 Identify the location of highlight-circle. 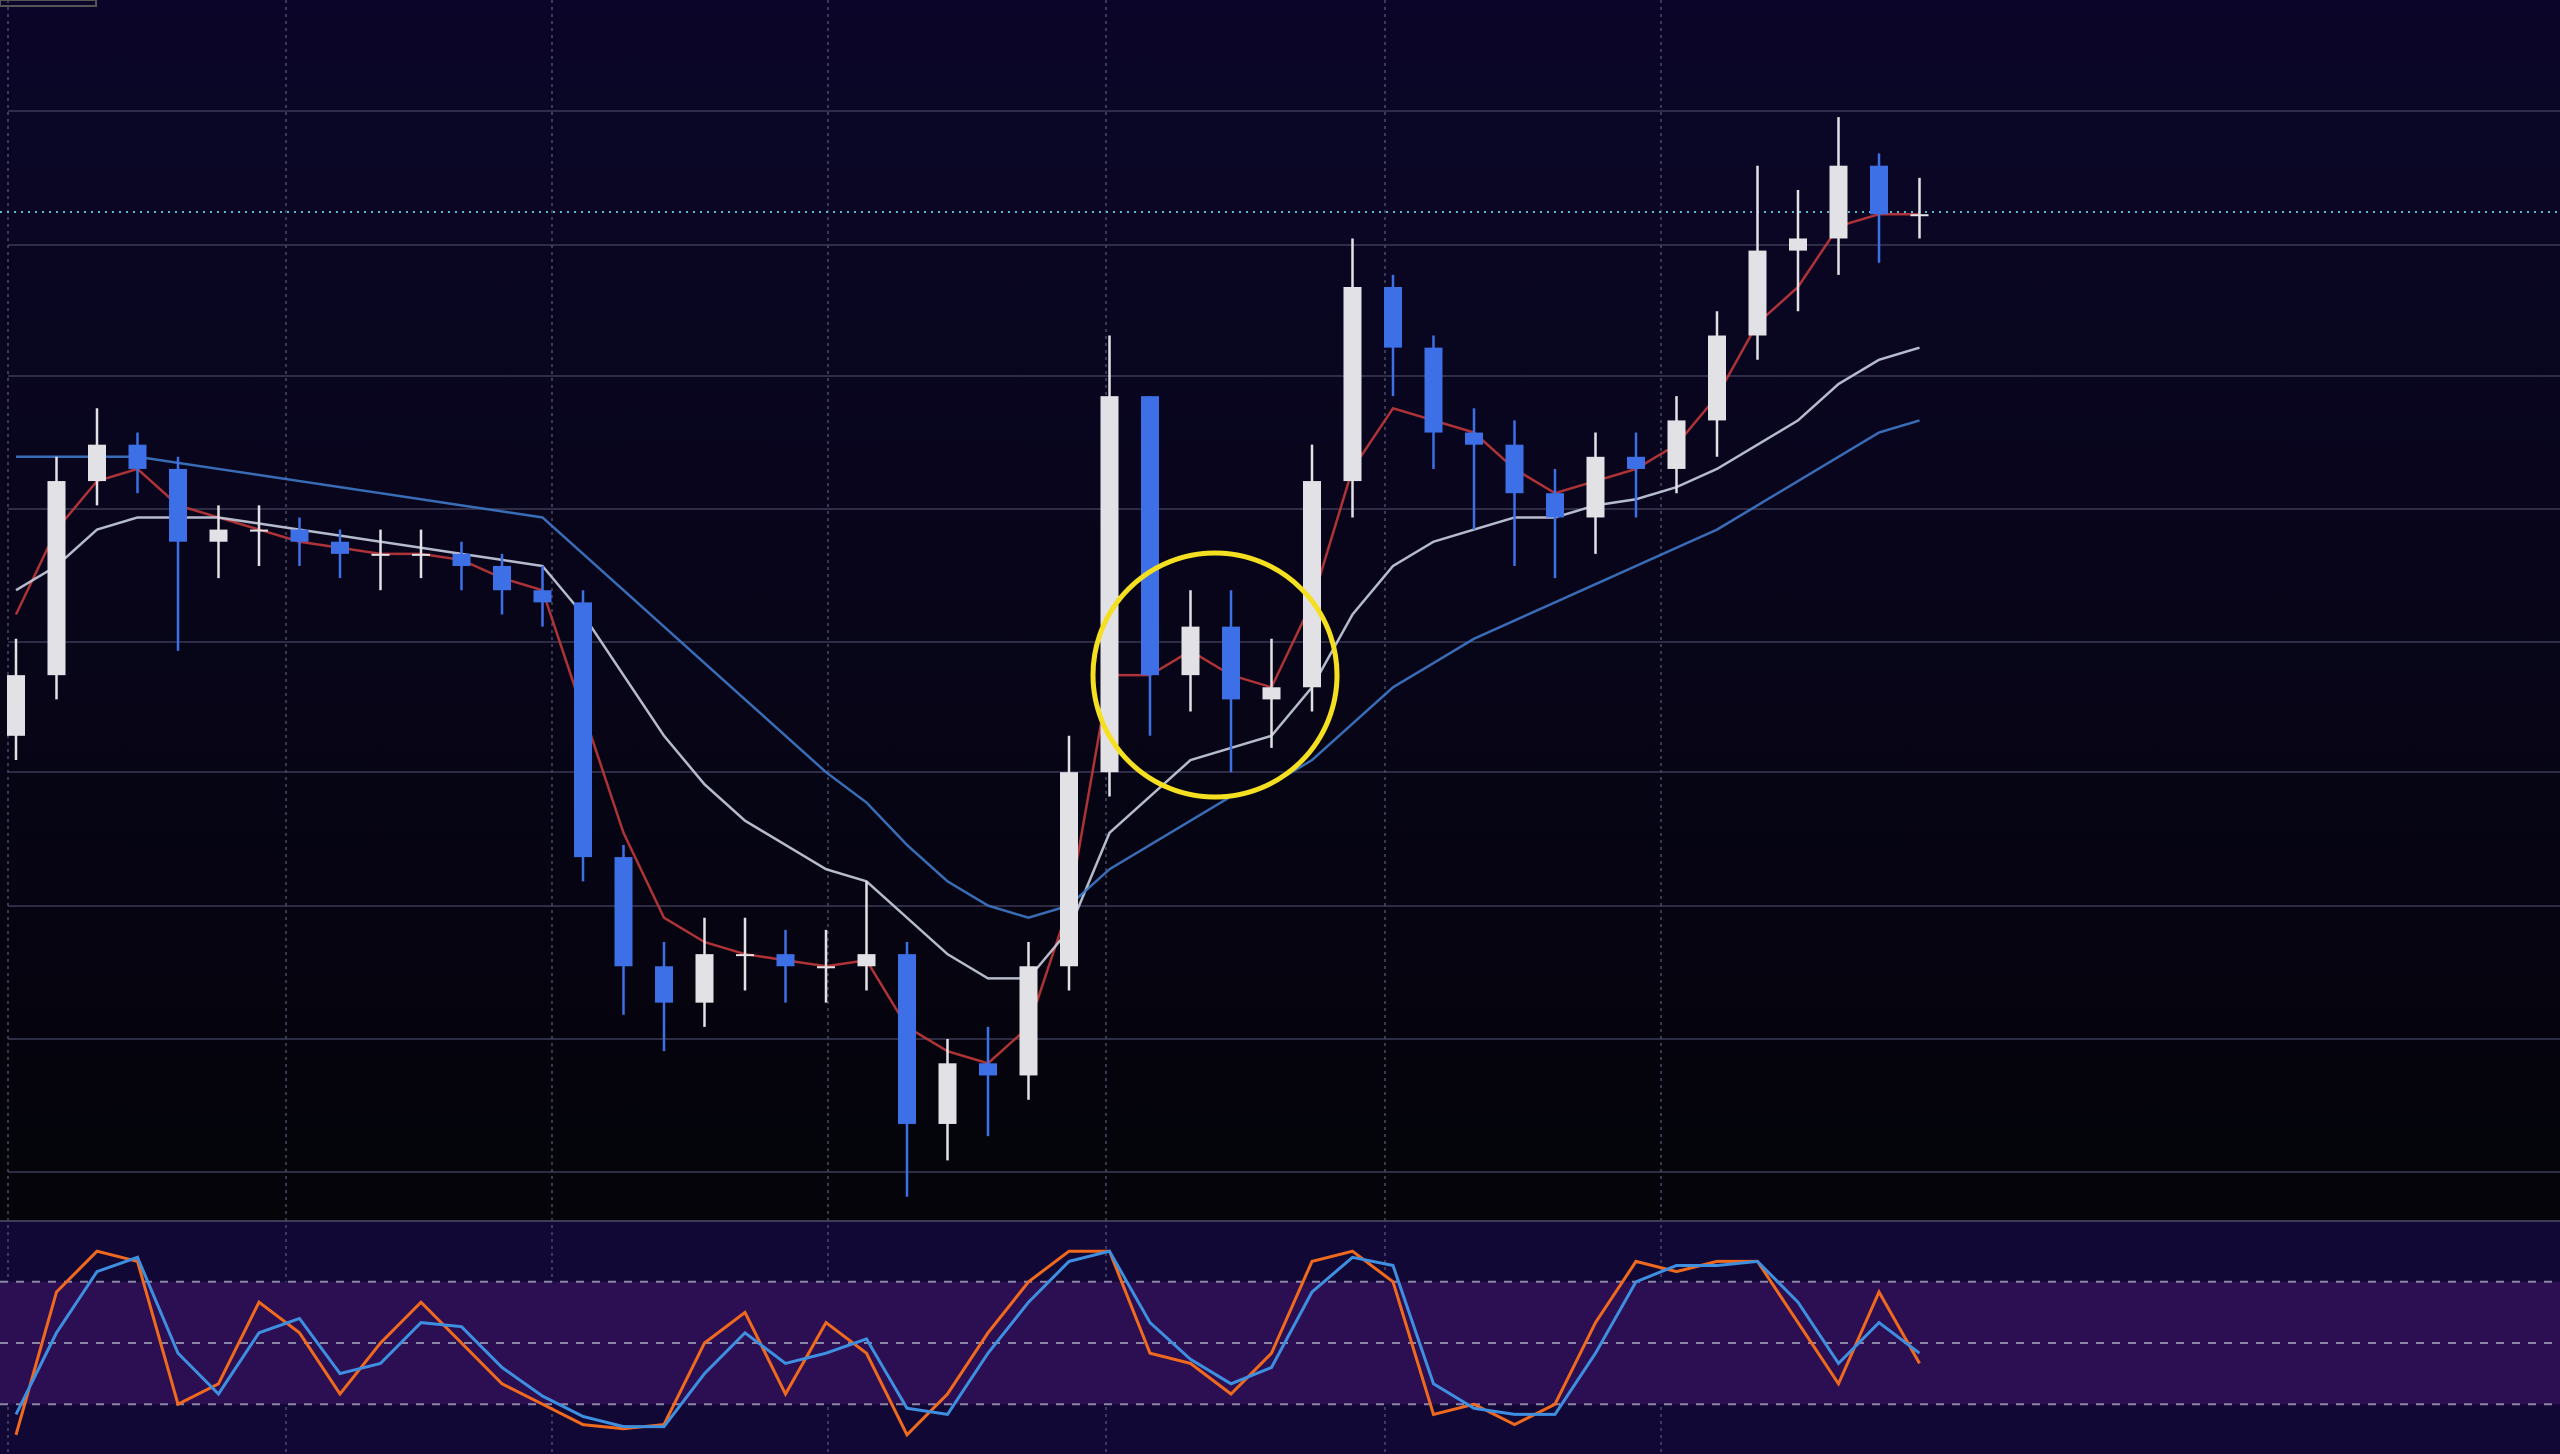
(1215, 675).